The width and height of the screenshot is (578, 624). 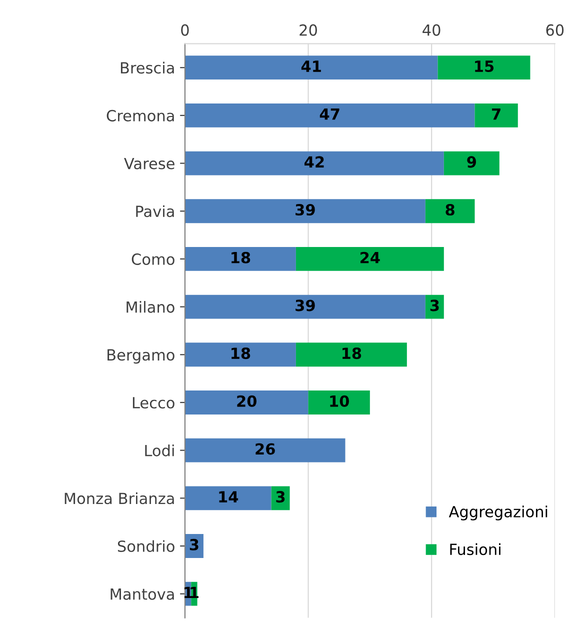 What do you see at coordinates (153, 259) in the screenshot?
I see `y-tick-label: Como` at bounding box center [153, 259].